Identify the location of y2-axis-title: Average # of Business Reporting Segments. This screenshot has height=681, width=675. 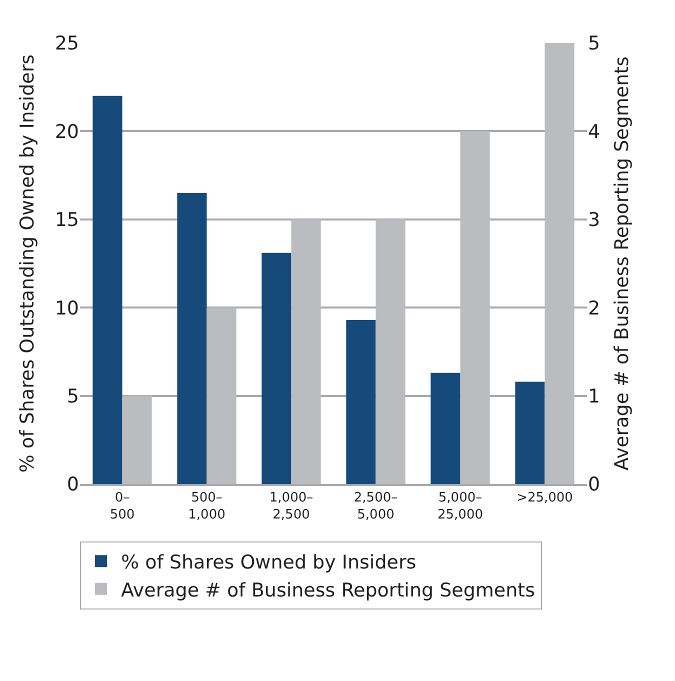
(621, 263).